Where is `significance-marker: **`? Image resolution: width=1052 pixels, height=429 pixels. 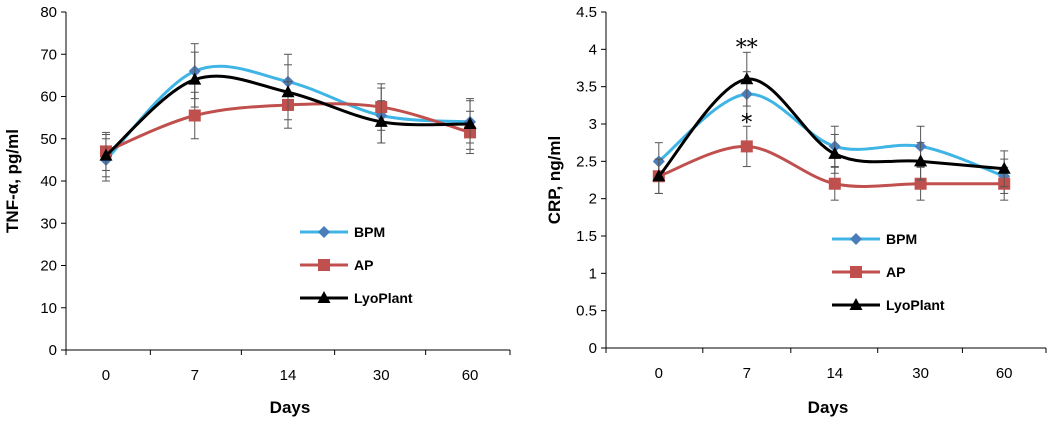 significance-marker: ** is located at coordinates (747, 48).